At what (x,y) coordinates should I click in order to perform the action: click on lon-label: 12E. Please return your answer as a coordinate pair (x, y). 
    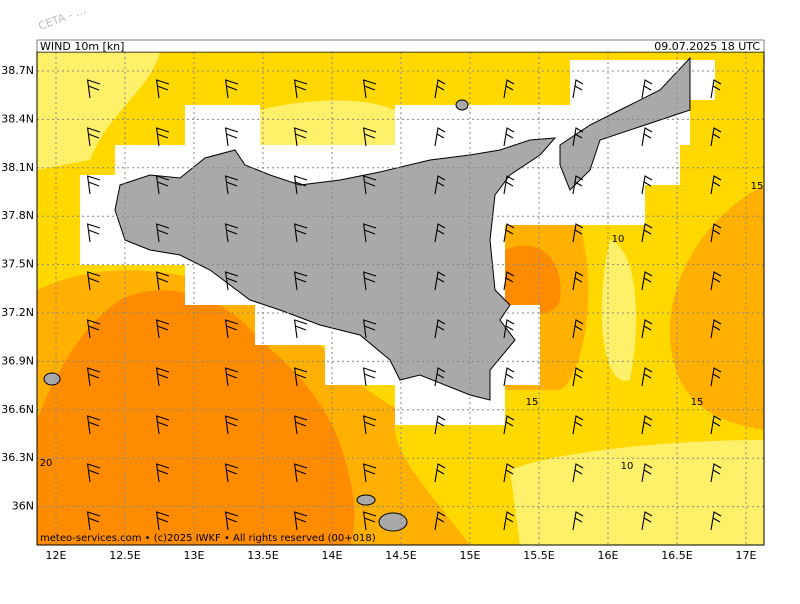
    Looking at the image, I should click on (56, 555).